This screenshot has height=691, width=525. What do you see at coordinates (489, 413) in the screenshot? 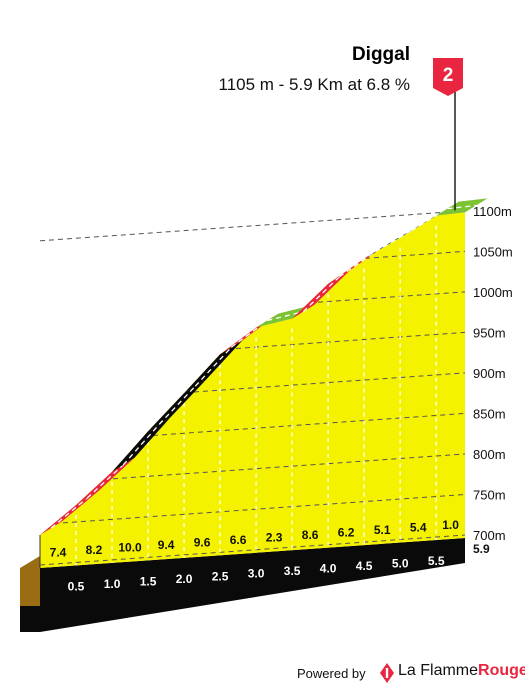
I see `y-tick-label: 850m` at bounding box center [489, 413].